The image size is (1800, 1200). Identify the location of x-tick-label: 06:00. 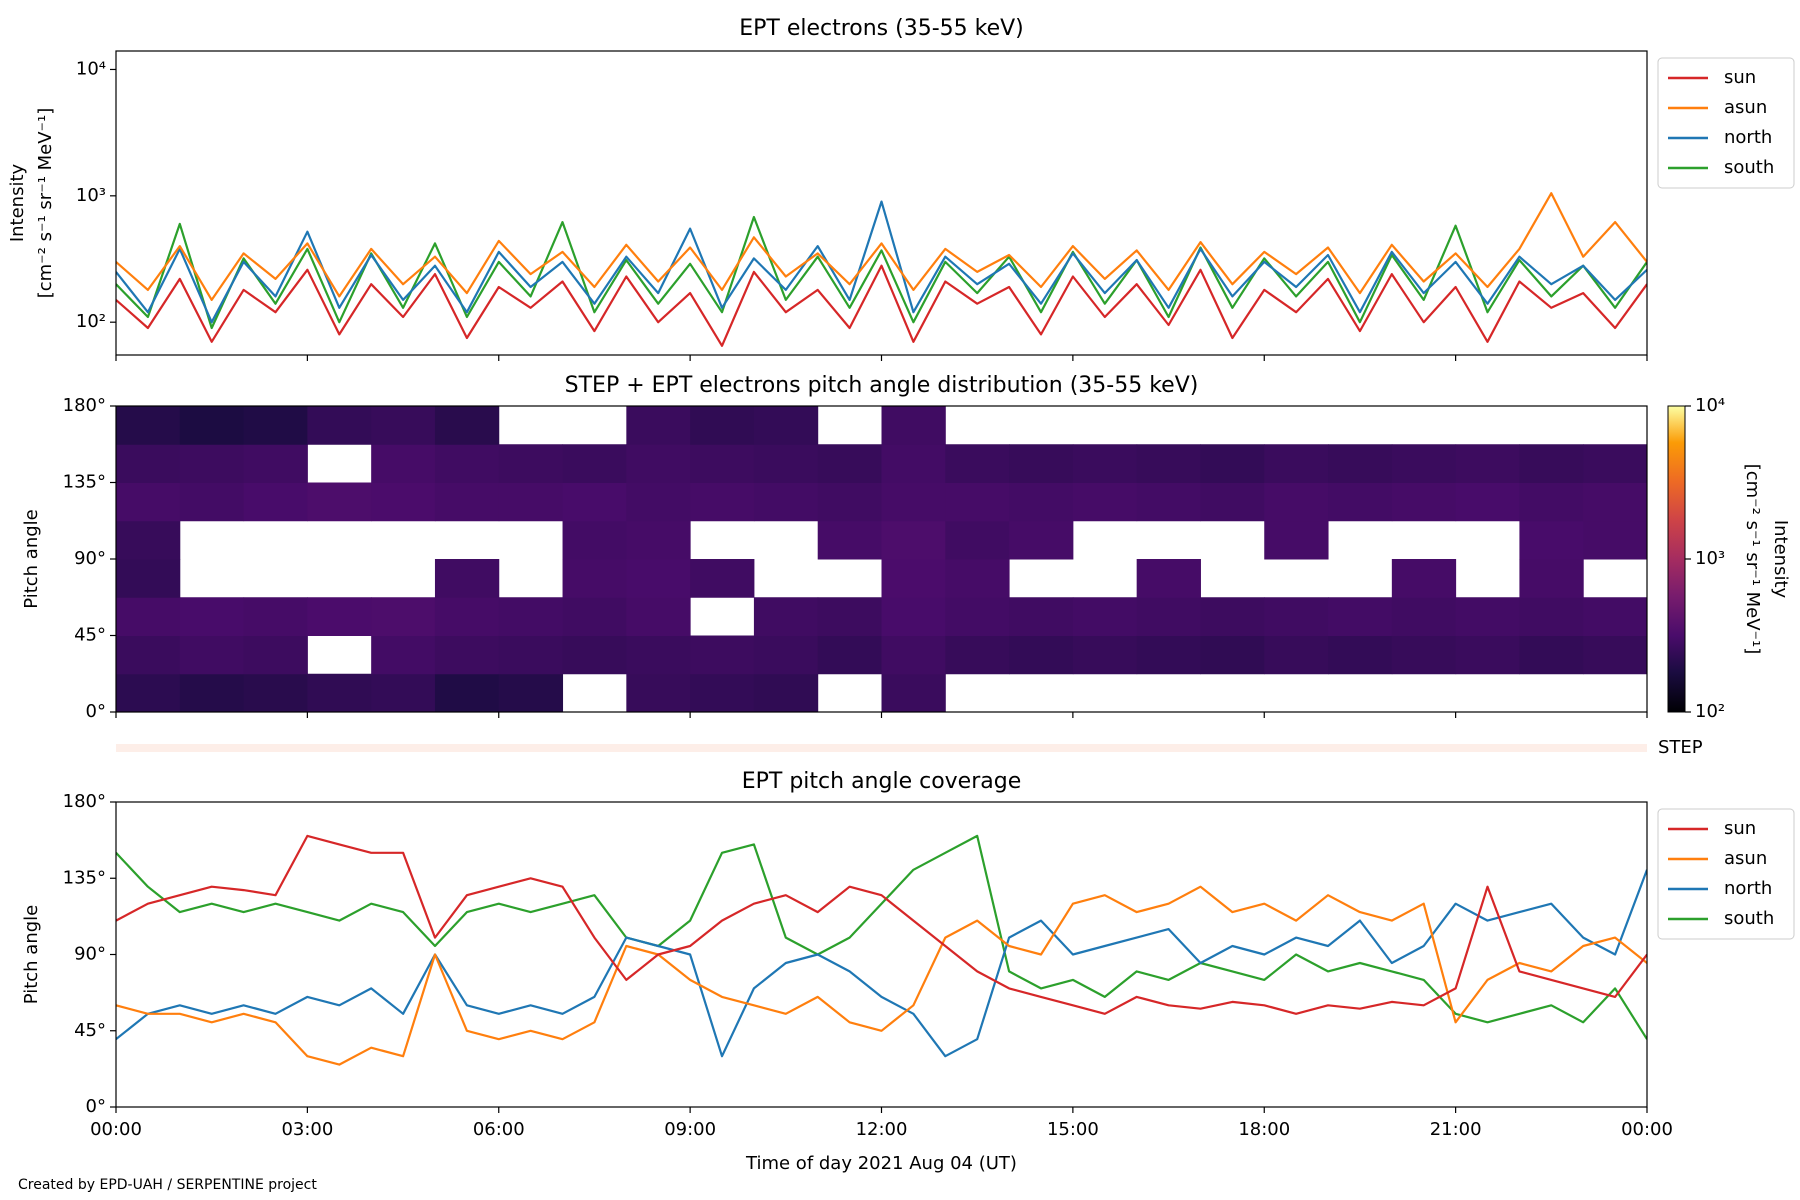
(499, 1129).